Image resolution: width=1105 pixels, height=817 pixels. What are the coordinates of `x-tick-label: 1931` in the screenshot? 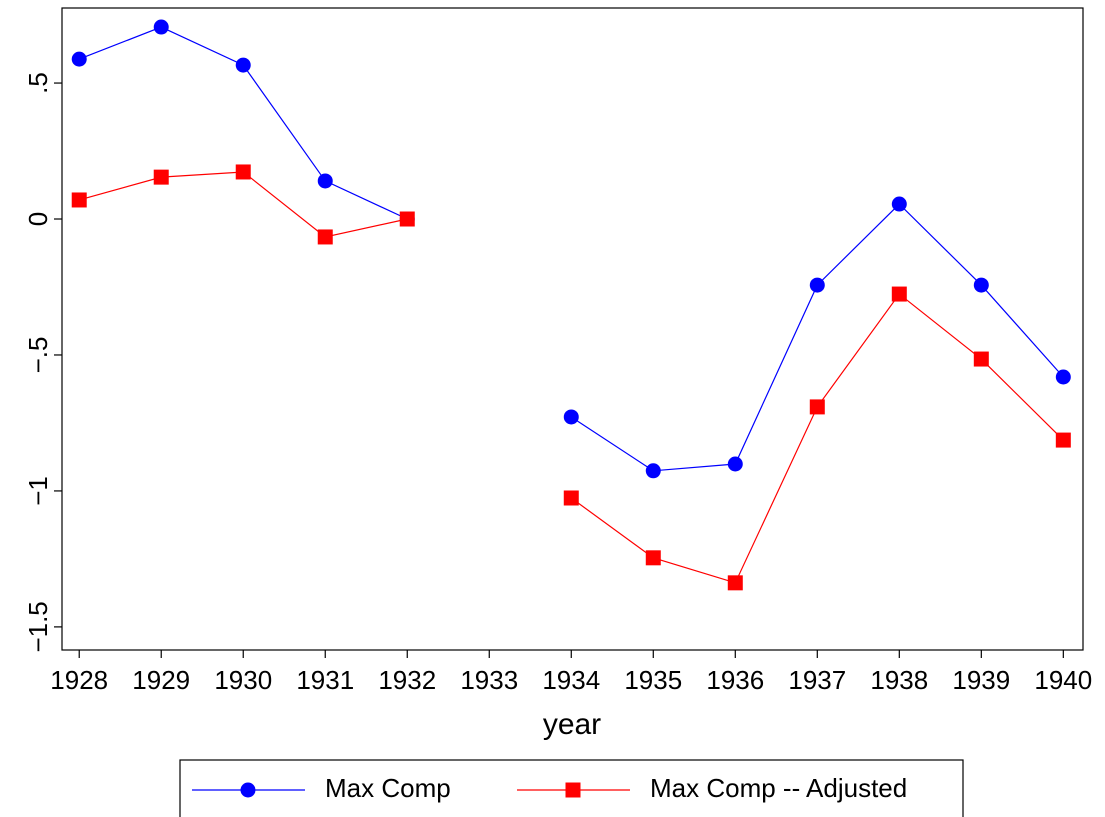 It's located at (325, 680).